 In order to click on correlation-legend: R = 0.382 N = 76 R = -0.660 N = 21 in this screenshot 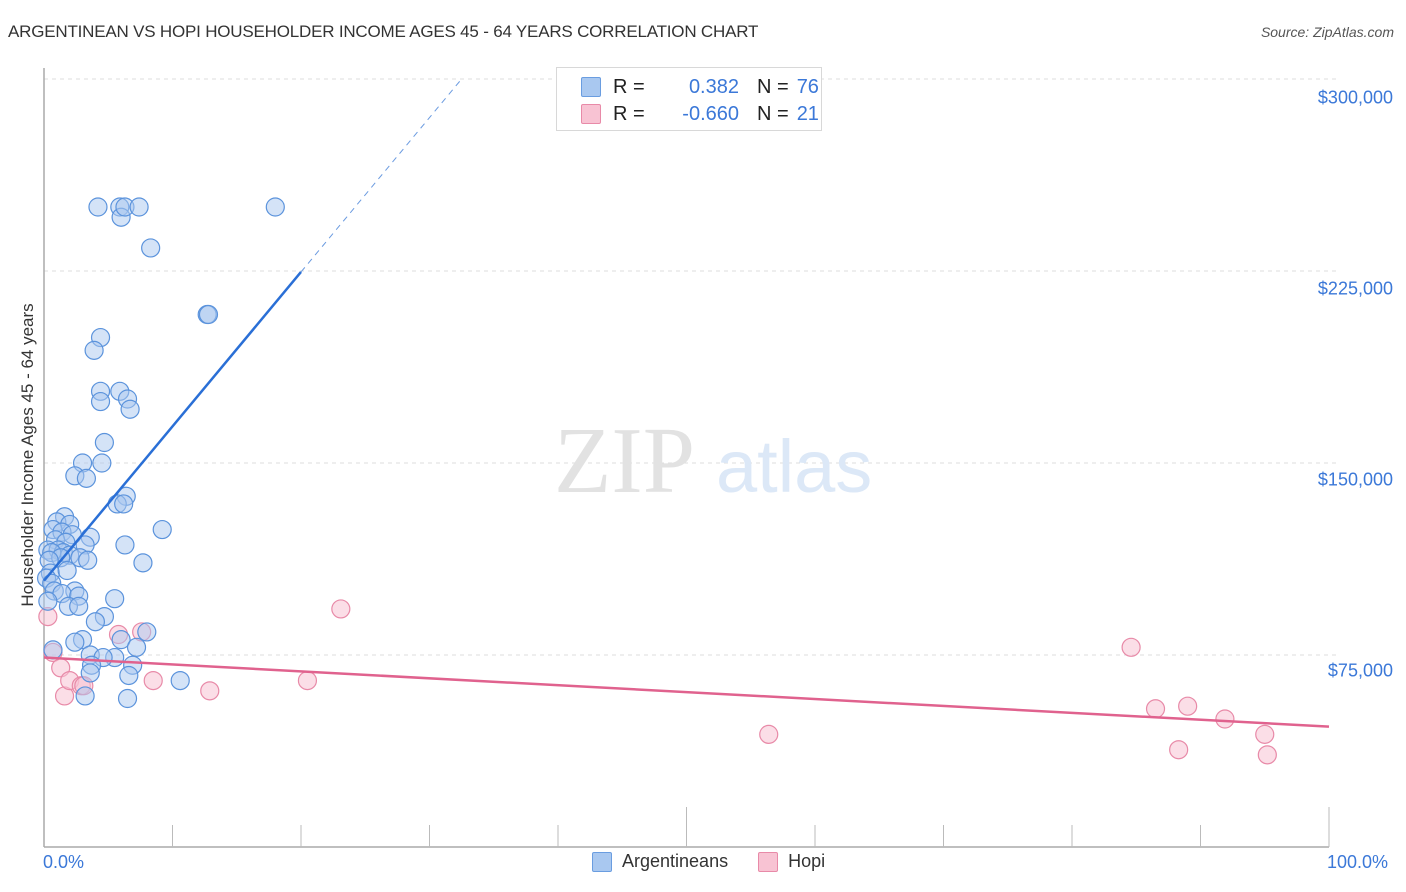, I will do `click(689, 99)`.